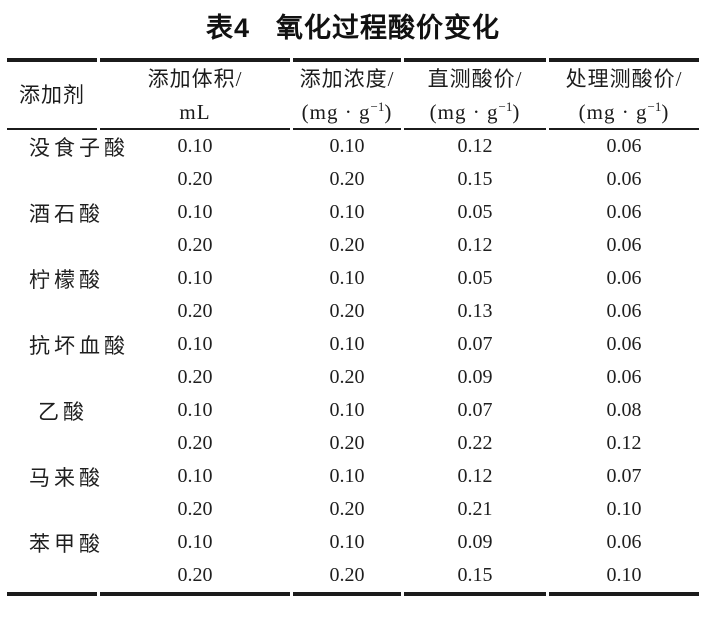  I want to click on table-row: 苯甲酸 0.10 0.10 0.09 0.06, so click(353, 542).